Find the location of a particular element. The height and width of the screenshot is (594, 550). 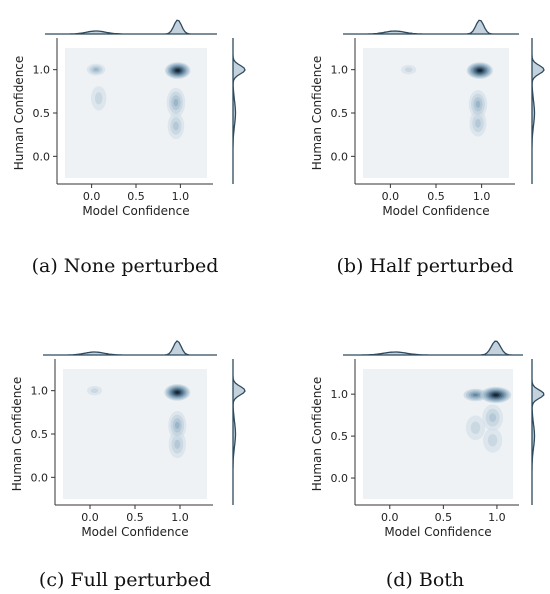

panel-caption: (d) Both is located at coordinates (425, 580).